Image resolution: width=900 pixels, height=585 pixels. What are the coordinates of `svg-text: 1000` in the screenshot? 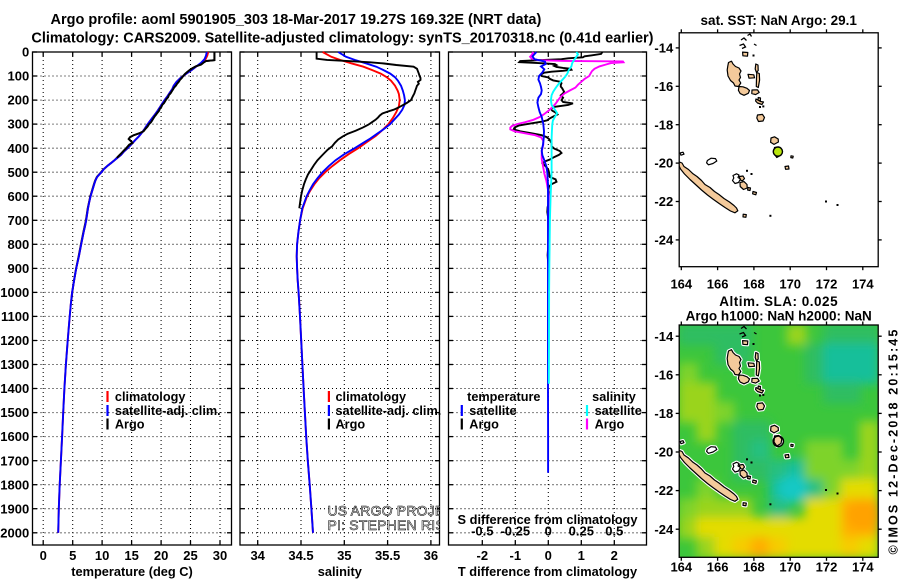 It's located at (14, 292).